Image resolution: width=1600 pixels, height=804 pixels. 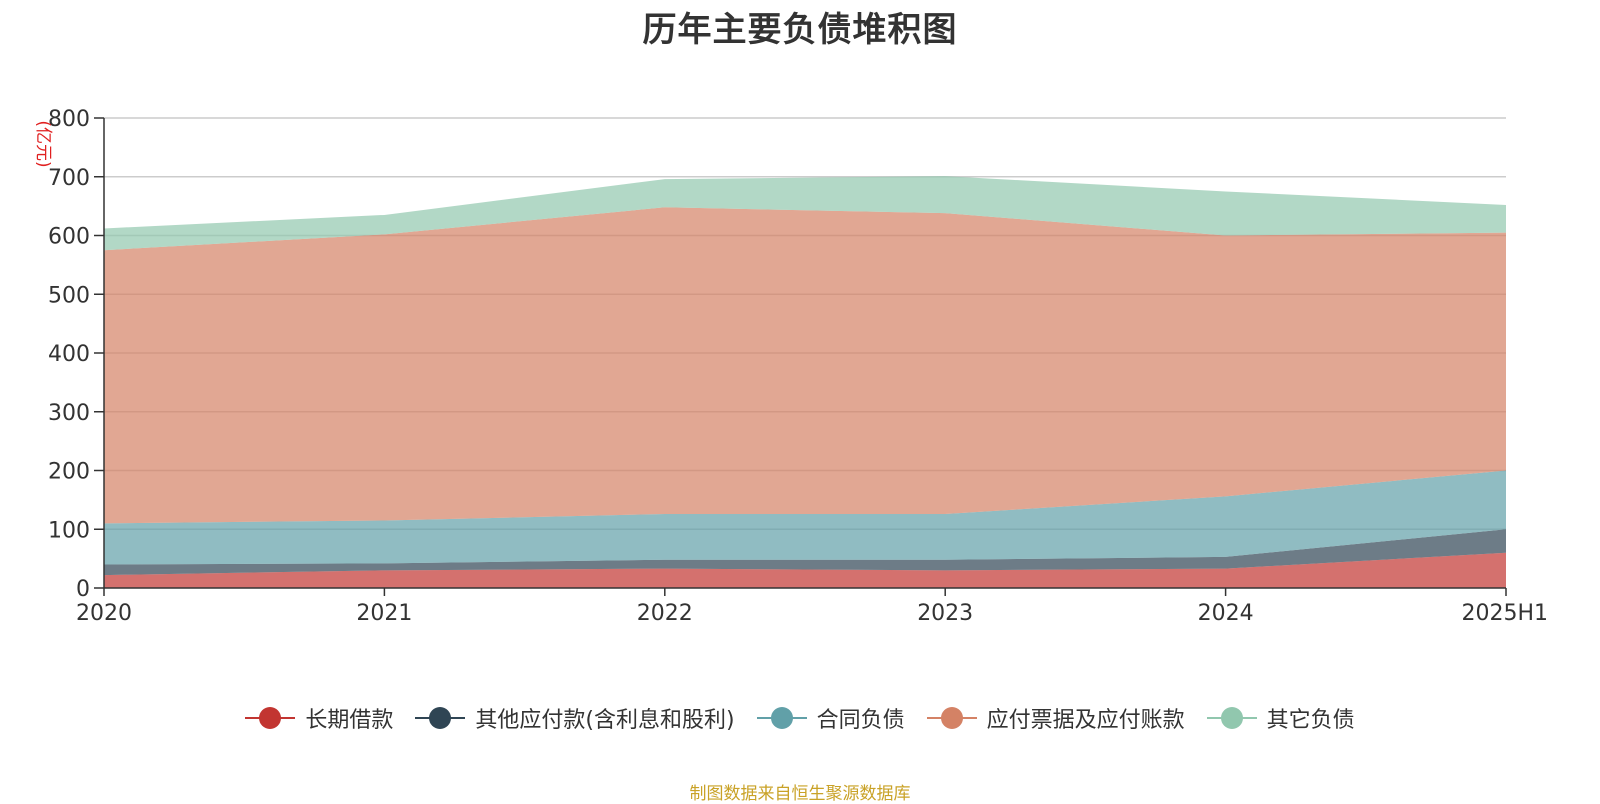 I want to click on x-tick-label: 2021, so click(x=384, y=613).